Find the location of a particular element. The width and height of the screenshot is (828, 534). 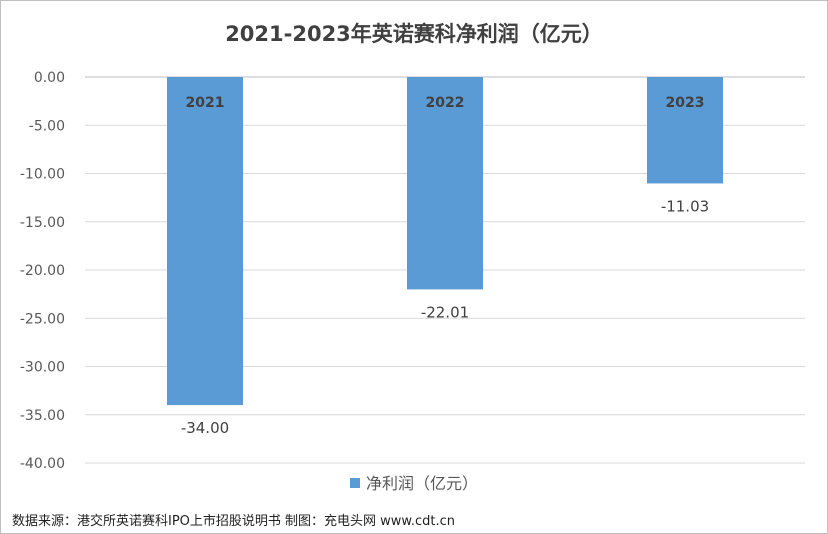

y-tick-label: -30.00 is located at coordinates (42, 368).